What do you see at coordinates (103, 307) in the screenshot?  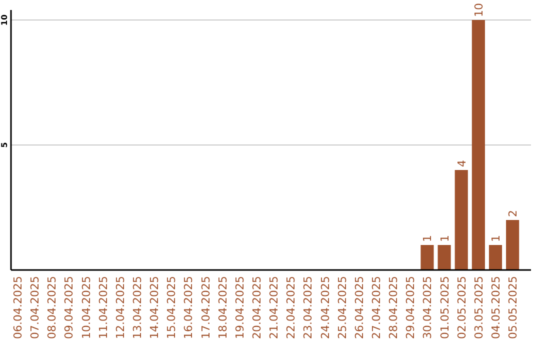 I see `x-tick-label: 11.04.2025` at bounding box center [103, 307].